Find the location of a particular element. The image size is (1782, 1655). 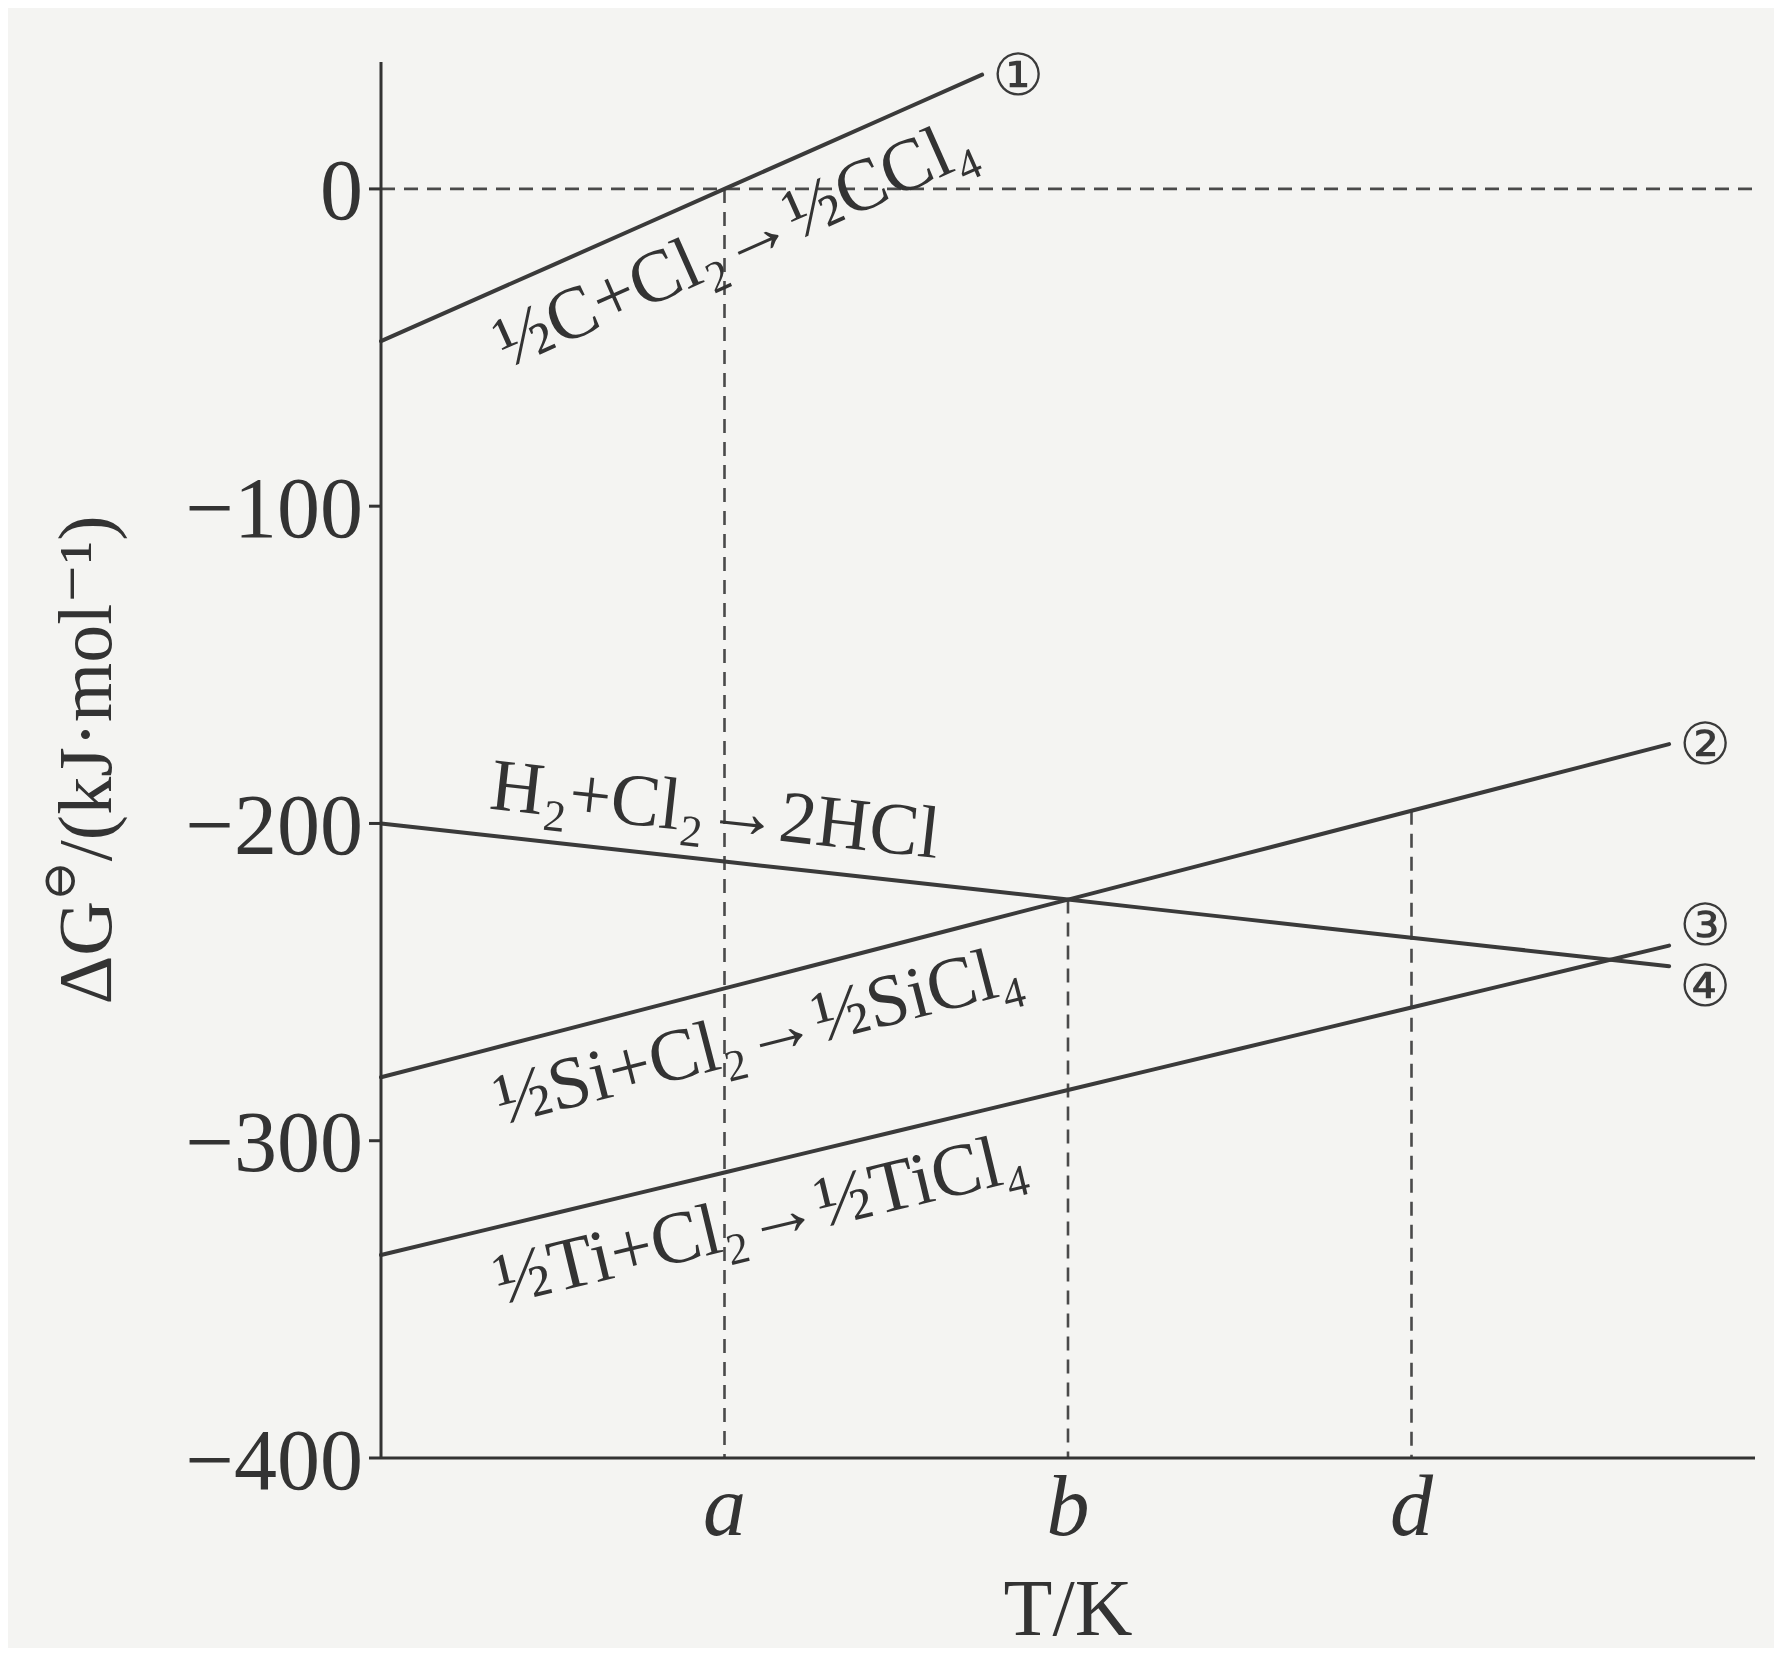

x-tick-label: a is located at coordinates (724, 1506).